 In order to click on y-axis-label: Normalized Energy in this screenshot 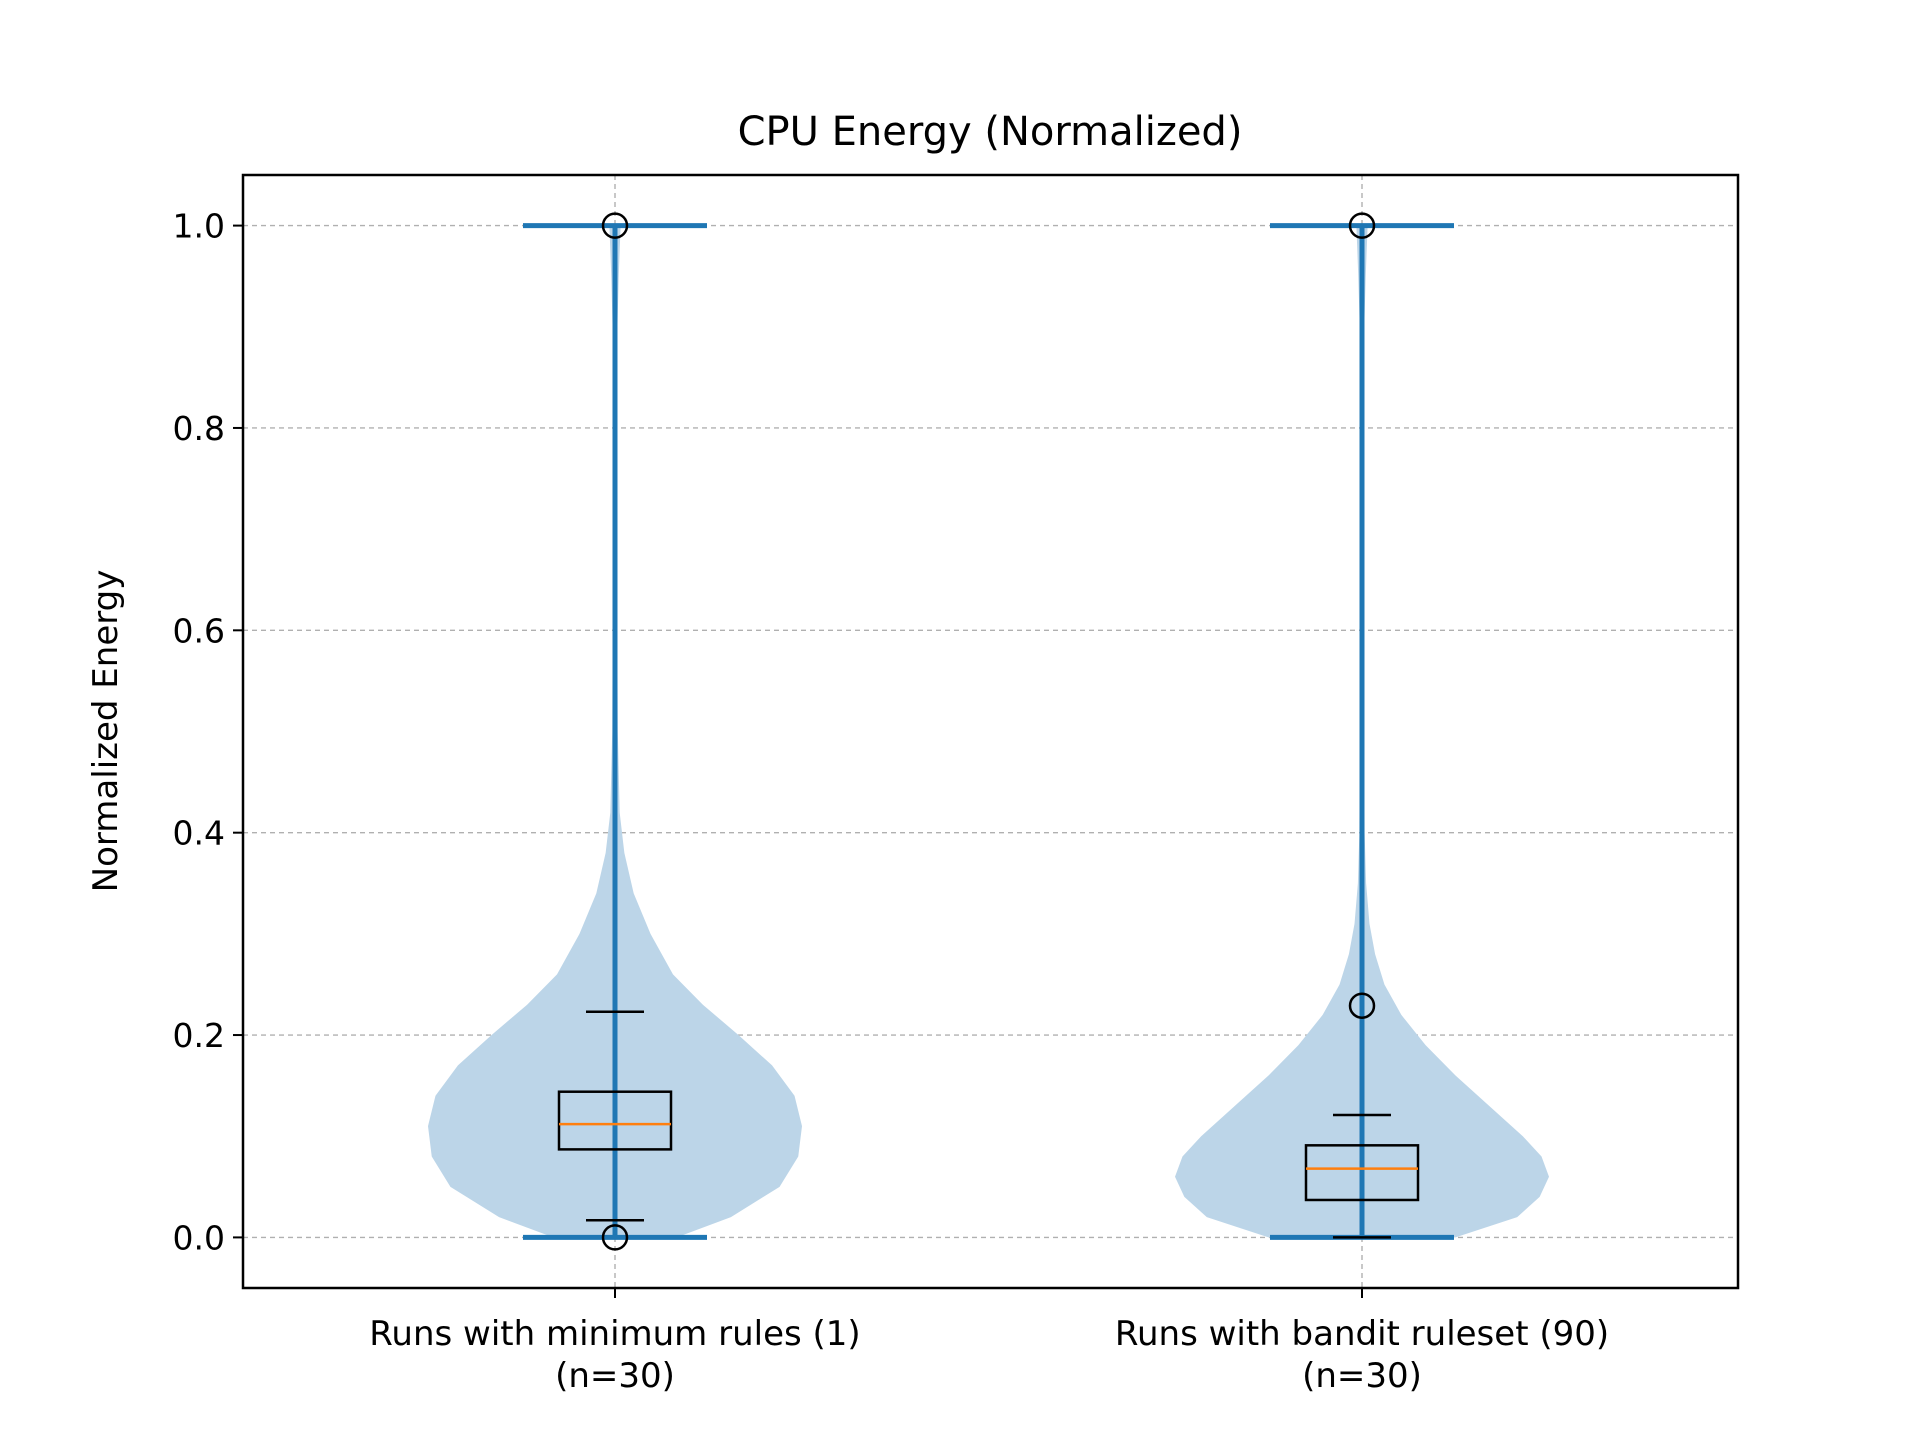, I will do `click(106, 731)`.